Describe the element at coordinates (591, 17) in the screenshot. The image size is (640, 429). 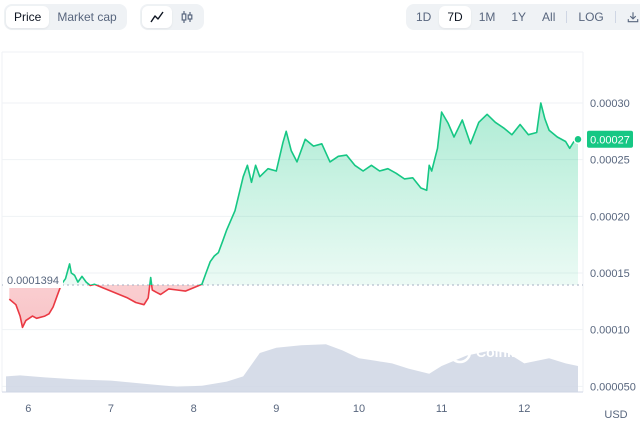
I see `log-scale-toggle: LOG` at that location.